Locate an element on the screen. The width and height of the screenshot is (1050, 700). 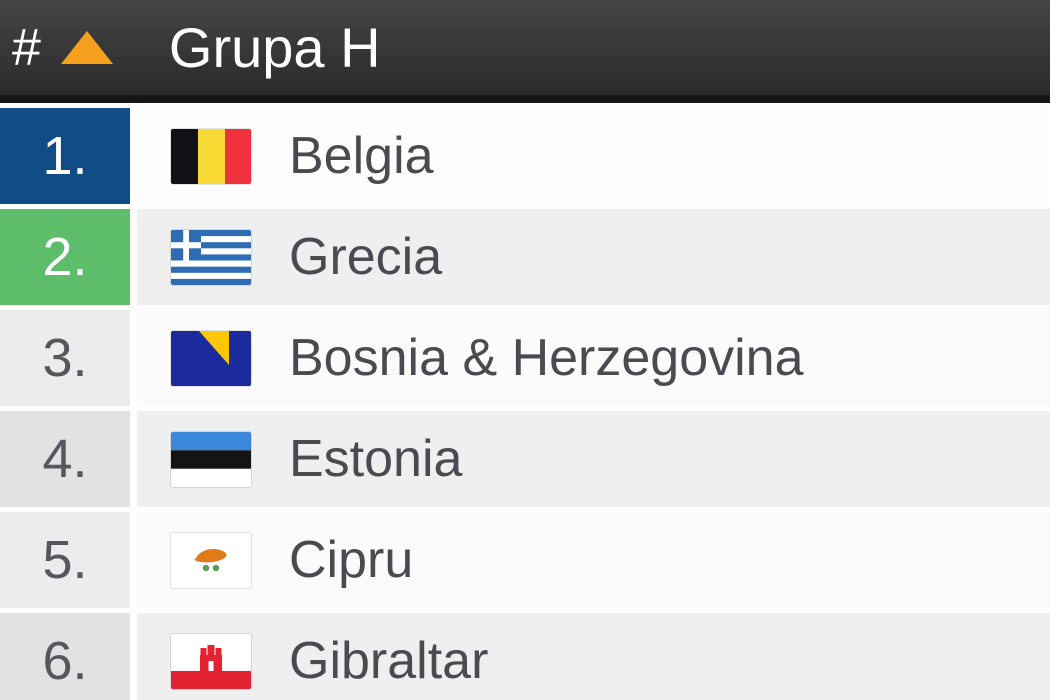
team-cell: Cipru is located at coordinates (593, 560).